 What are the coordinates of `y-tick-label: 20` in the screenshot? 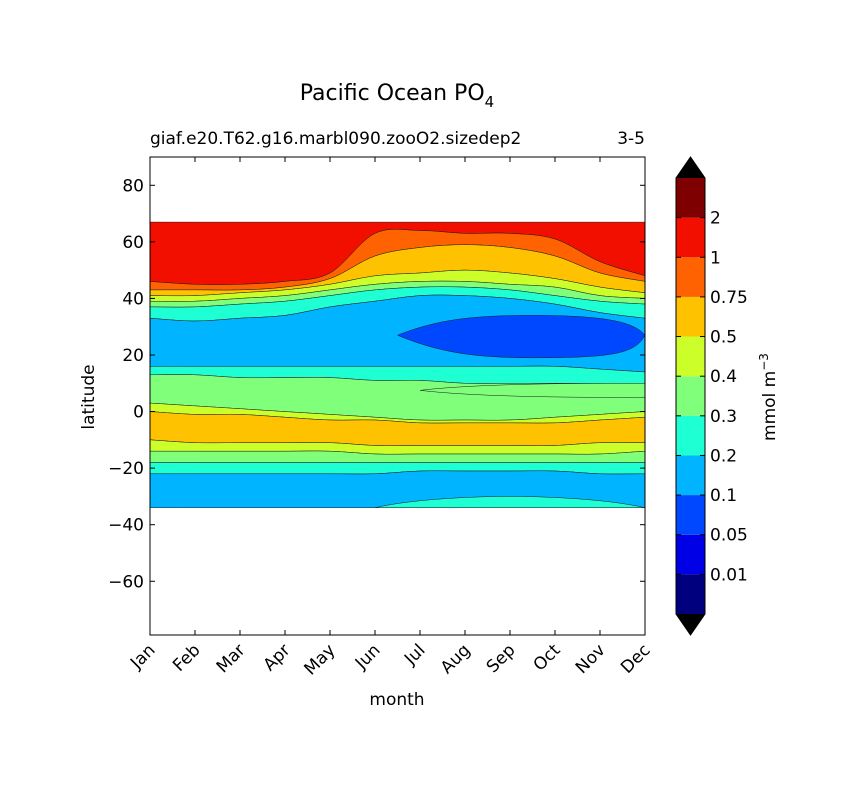 It's located at (133, 356).